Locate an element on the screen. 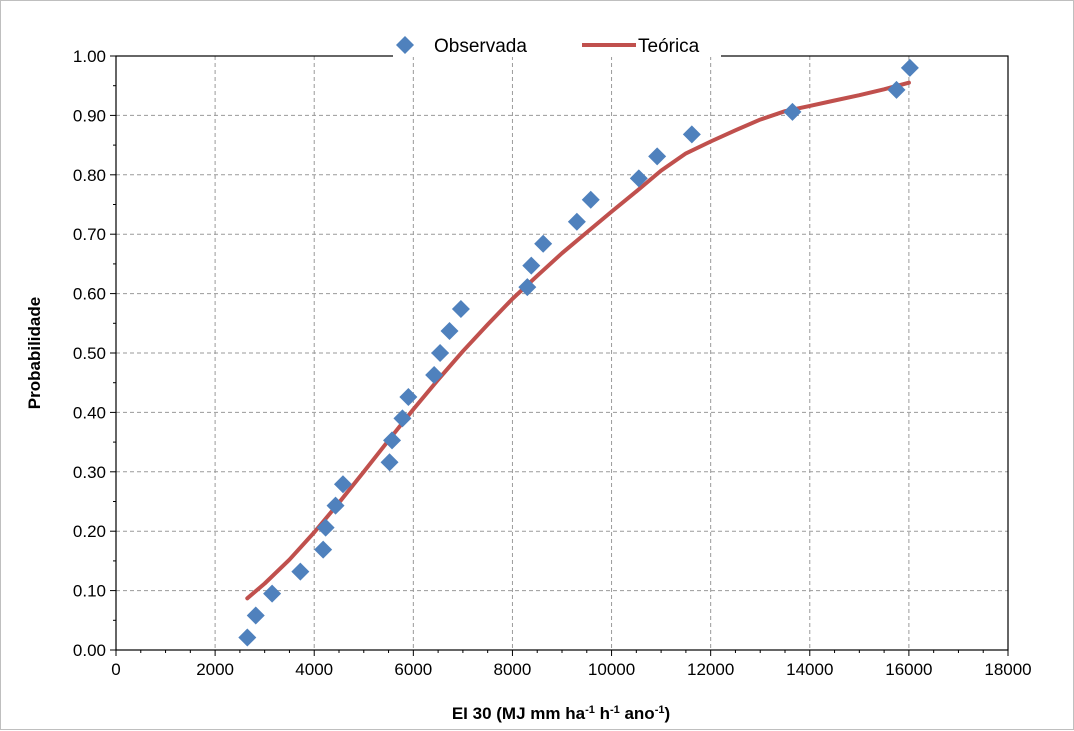 The height and width of the screenshot is (731, 1074). x-tick-label: 0 is located at coordinates (115, 669).